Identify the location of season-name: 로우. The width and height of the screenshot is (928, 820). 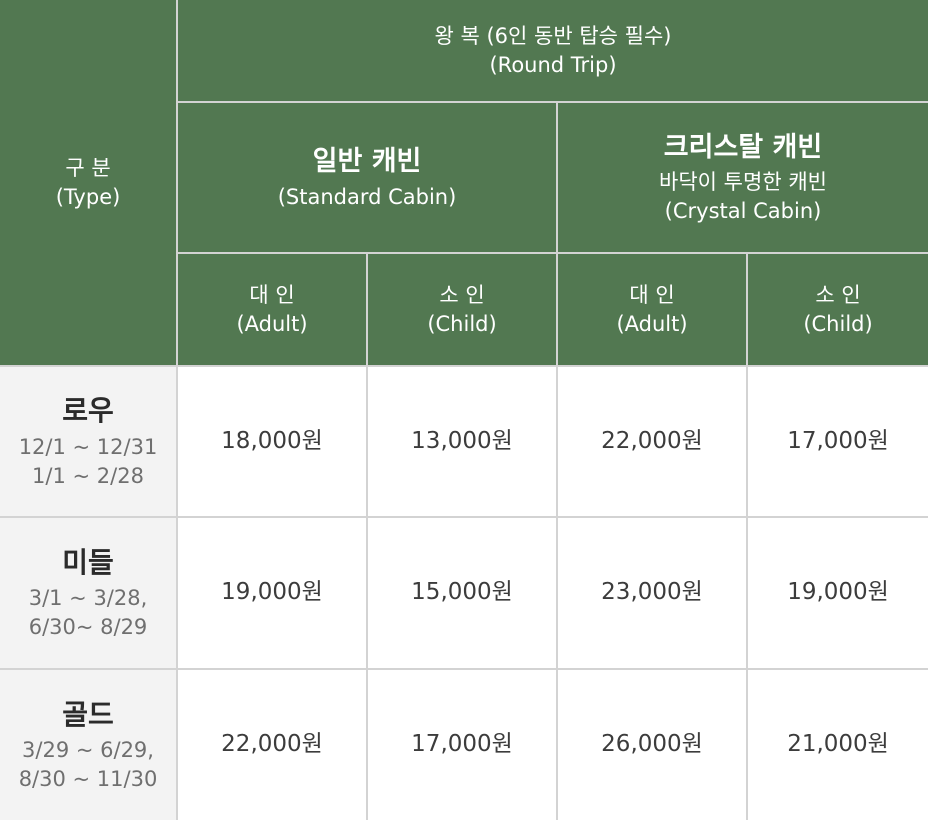
(88, 411).